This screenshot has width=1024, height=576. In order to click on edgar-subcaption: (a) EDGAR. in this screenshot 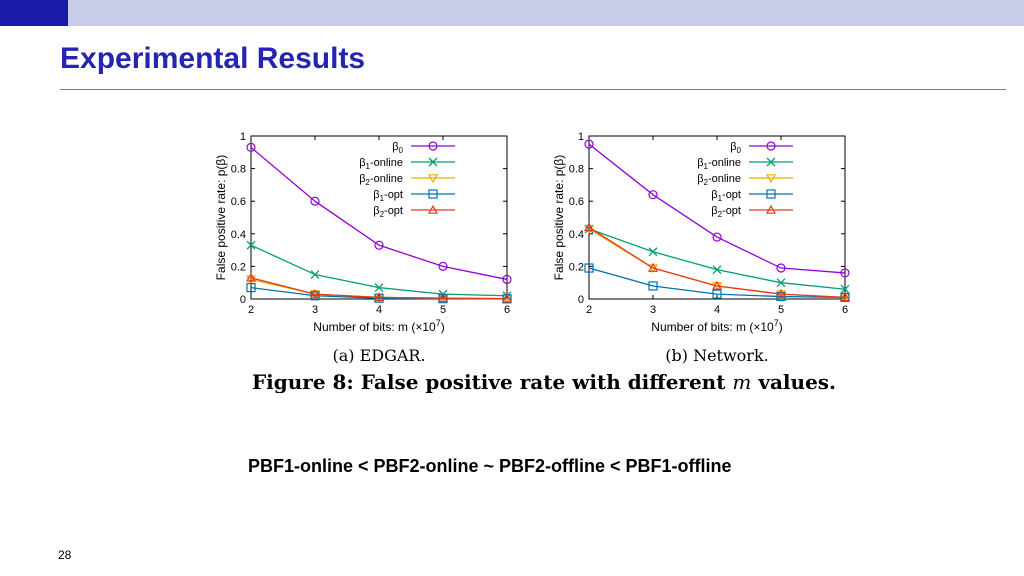, I will do `click(378, 355)`.